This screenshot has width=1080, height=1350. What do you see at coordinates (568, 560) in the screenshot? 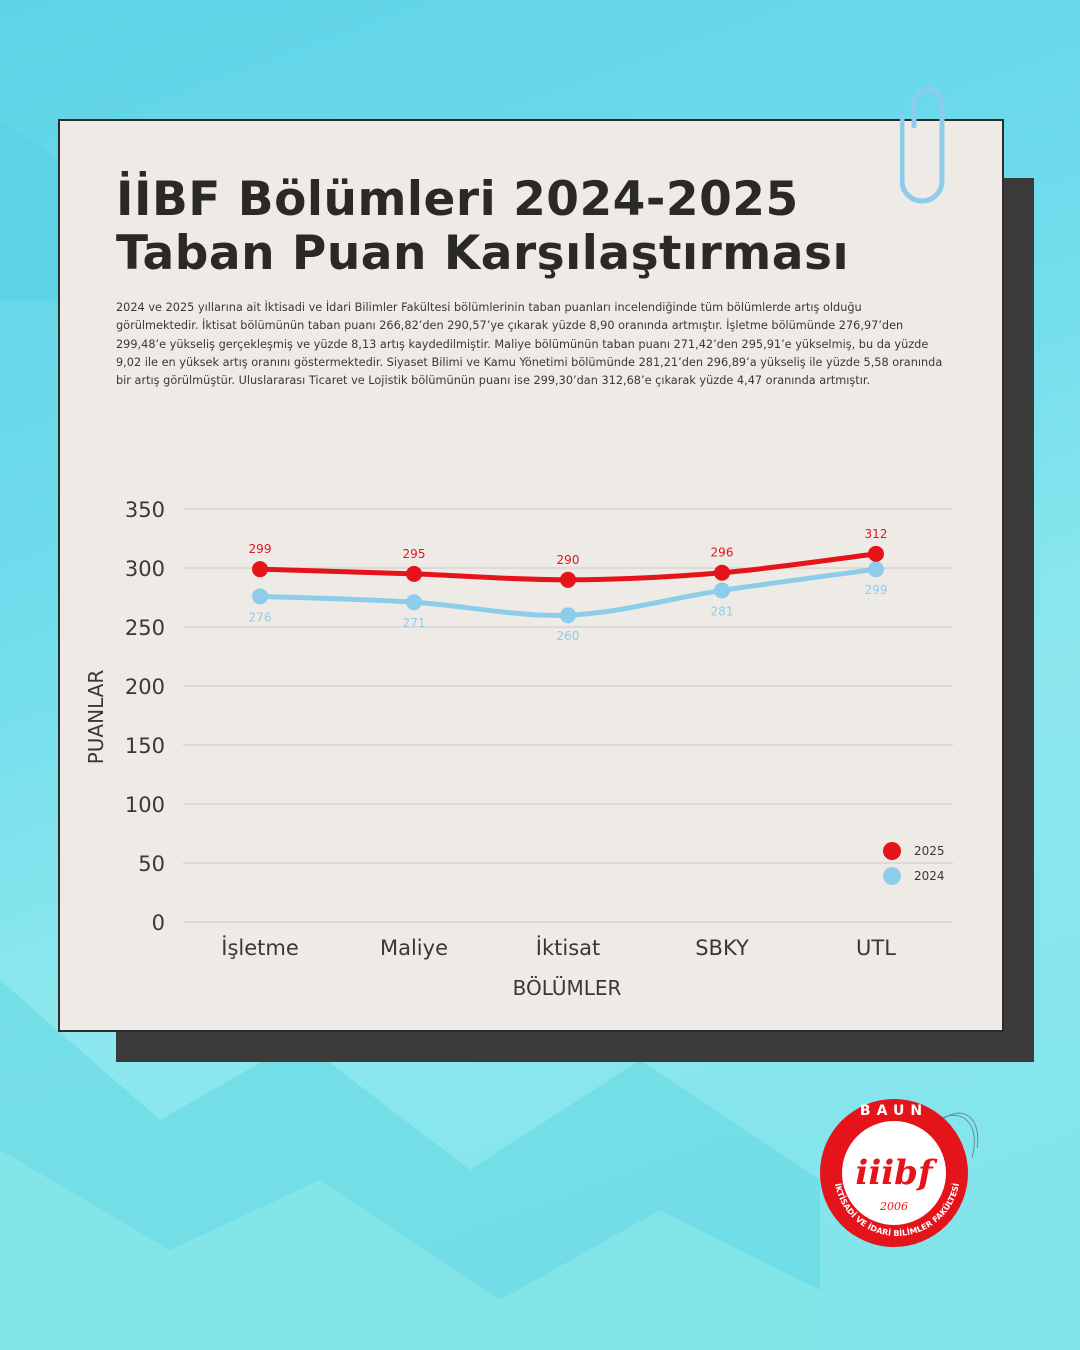
I see `data-label-2025: 290` at bounding box center [568, 560].